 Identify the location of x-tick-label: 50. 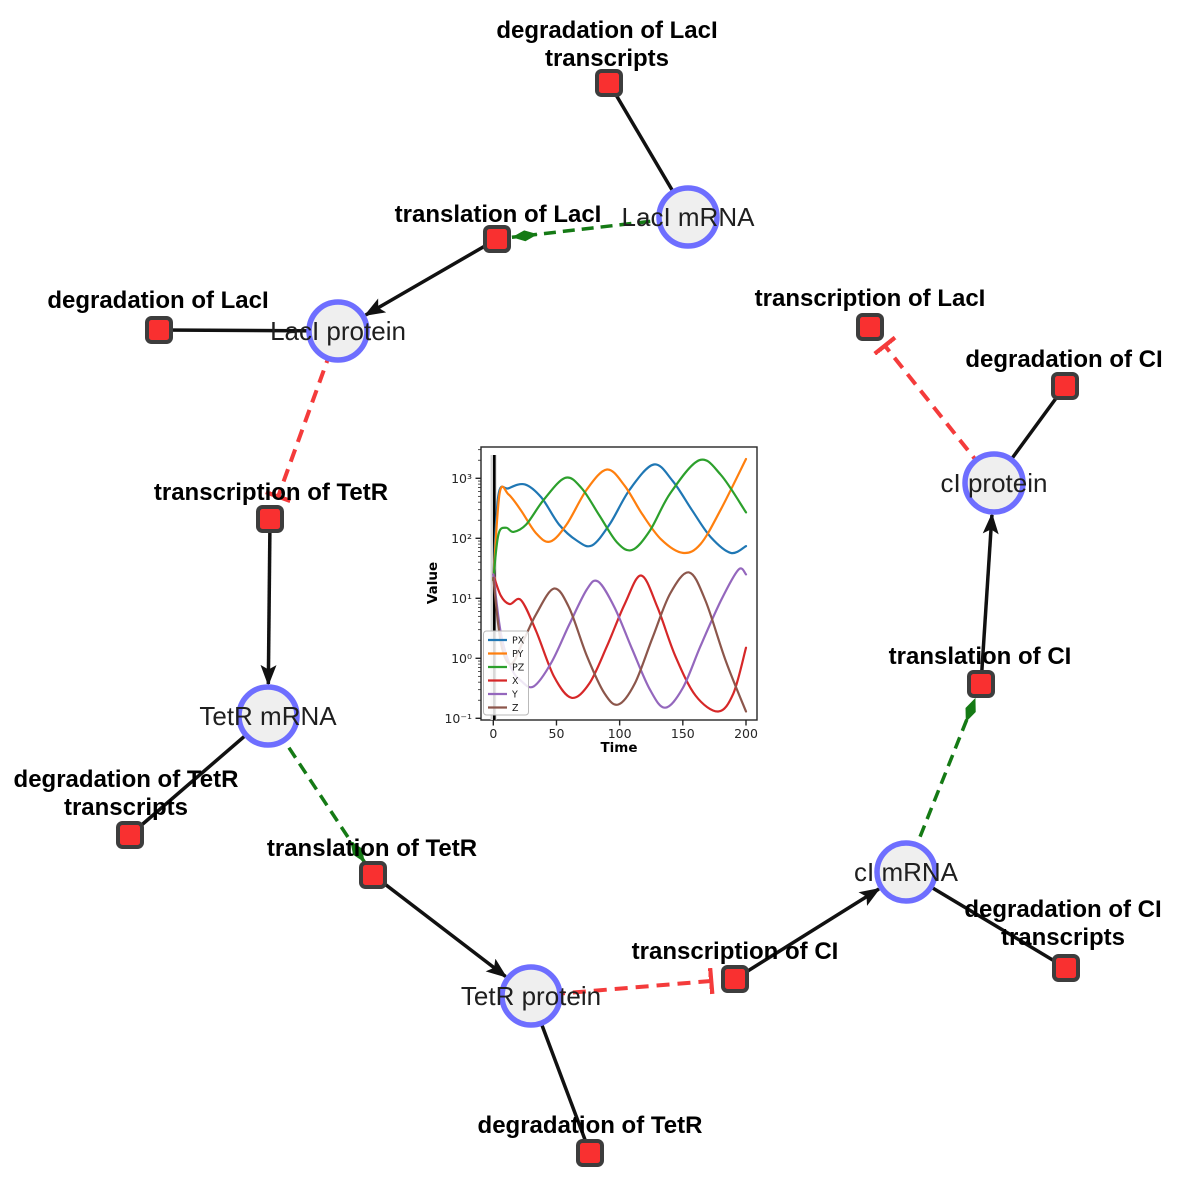
(557, 733).